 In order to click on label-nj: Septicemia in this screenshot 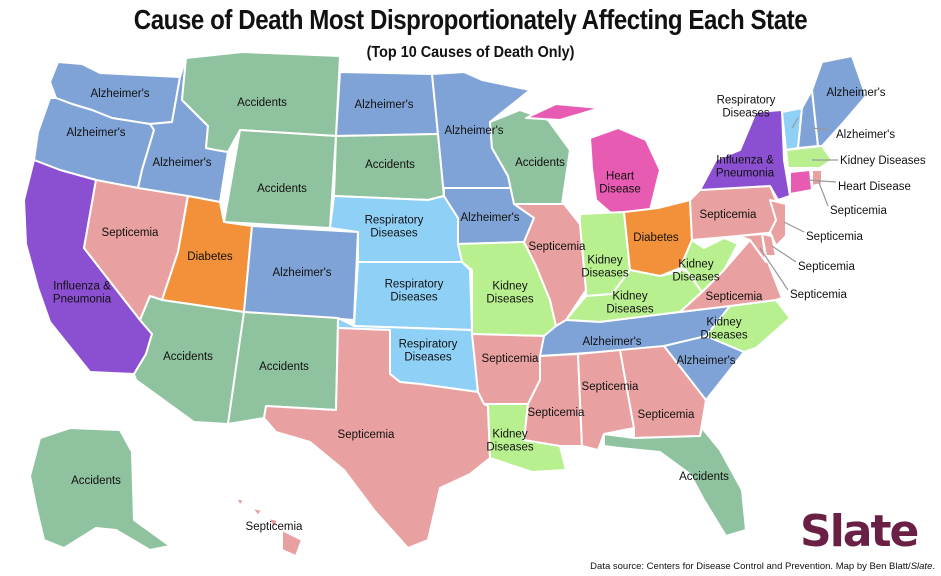, I will do `click(834, 237)`.